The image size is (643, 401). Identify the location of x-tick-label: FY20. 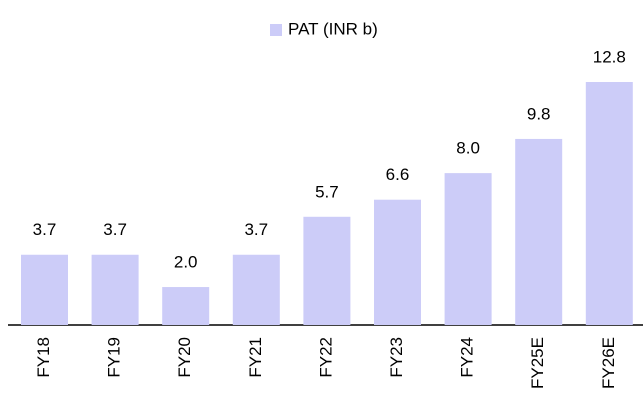
(184, 357).